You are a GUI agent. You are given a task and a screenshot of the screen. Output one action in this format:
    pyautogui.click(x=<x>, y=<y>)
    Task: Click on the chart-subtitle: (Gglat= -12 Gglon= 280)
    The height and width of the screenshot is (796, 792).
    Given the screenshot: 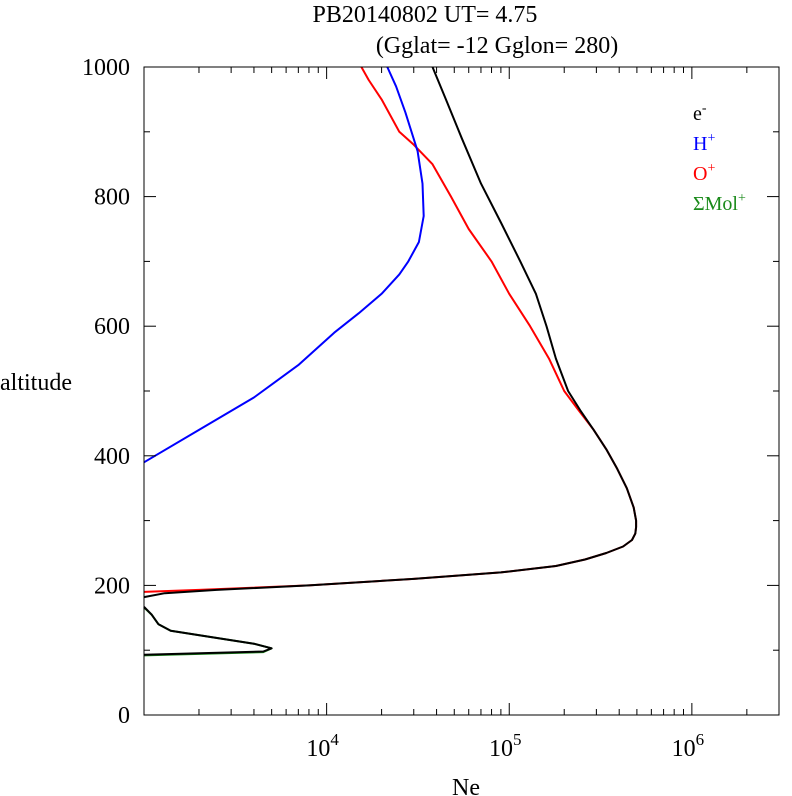 What is the action you would take?
    pyautogui.click(x=497, y=46)
    